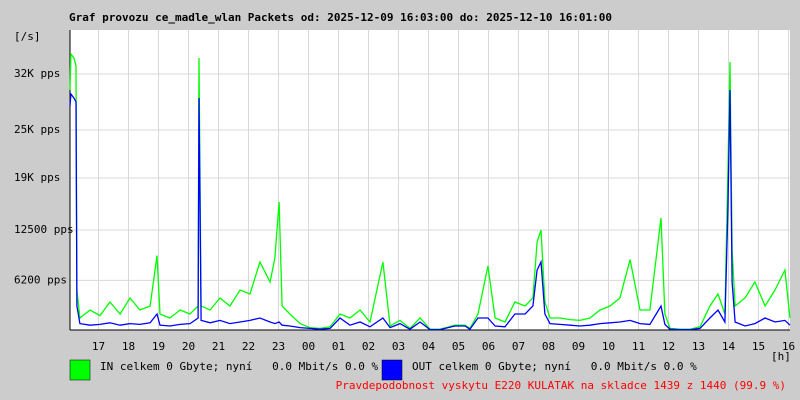 Image resolution: width=800 pixels, height=400 pixels. Describe the element at coordinates (698, 346) in the screenshot. I see `x-tick-label: 13` at that location.